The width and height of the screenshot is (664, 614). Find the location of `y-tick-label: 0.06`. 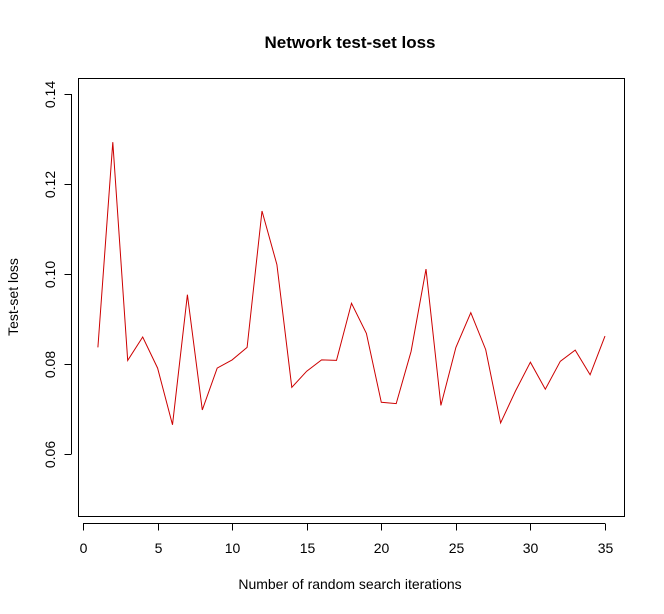

y-tick-label: 0.06 is located at coordinates (50, 454).